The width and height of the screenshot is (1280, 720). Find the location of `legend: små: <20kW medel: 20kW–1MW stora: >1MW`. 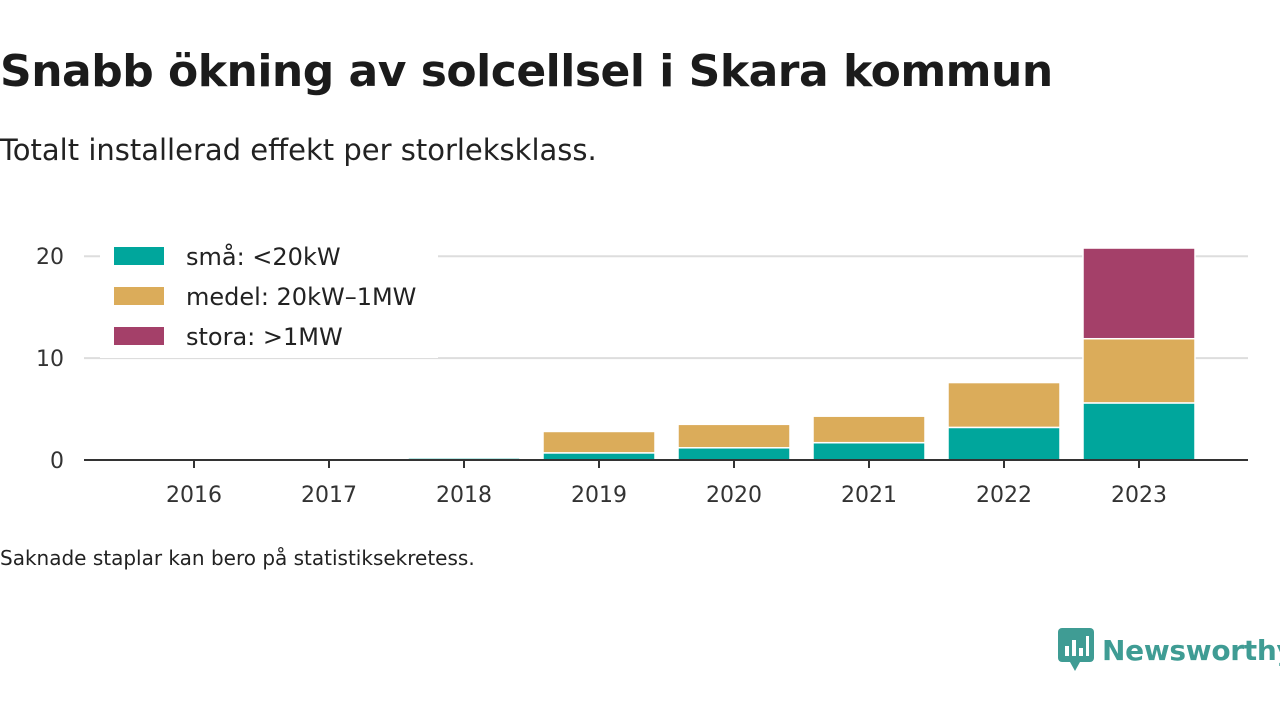

legend: små: <20kW medel: 20kW–1MW stora: >1MW is located at coordinates (269, 297).